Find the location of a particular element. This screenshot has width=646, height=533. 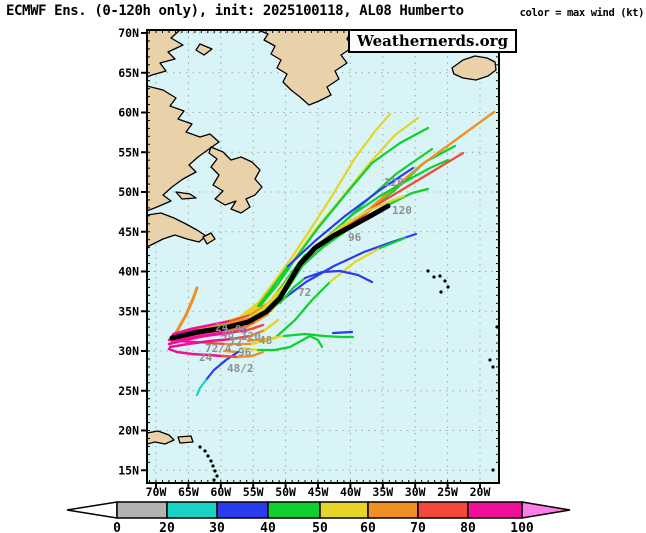

lon-tick-label: 40W is located at coordinates (350, 492).